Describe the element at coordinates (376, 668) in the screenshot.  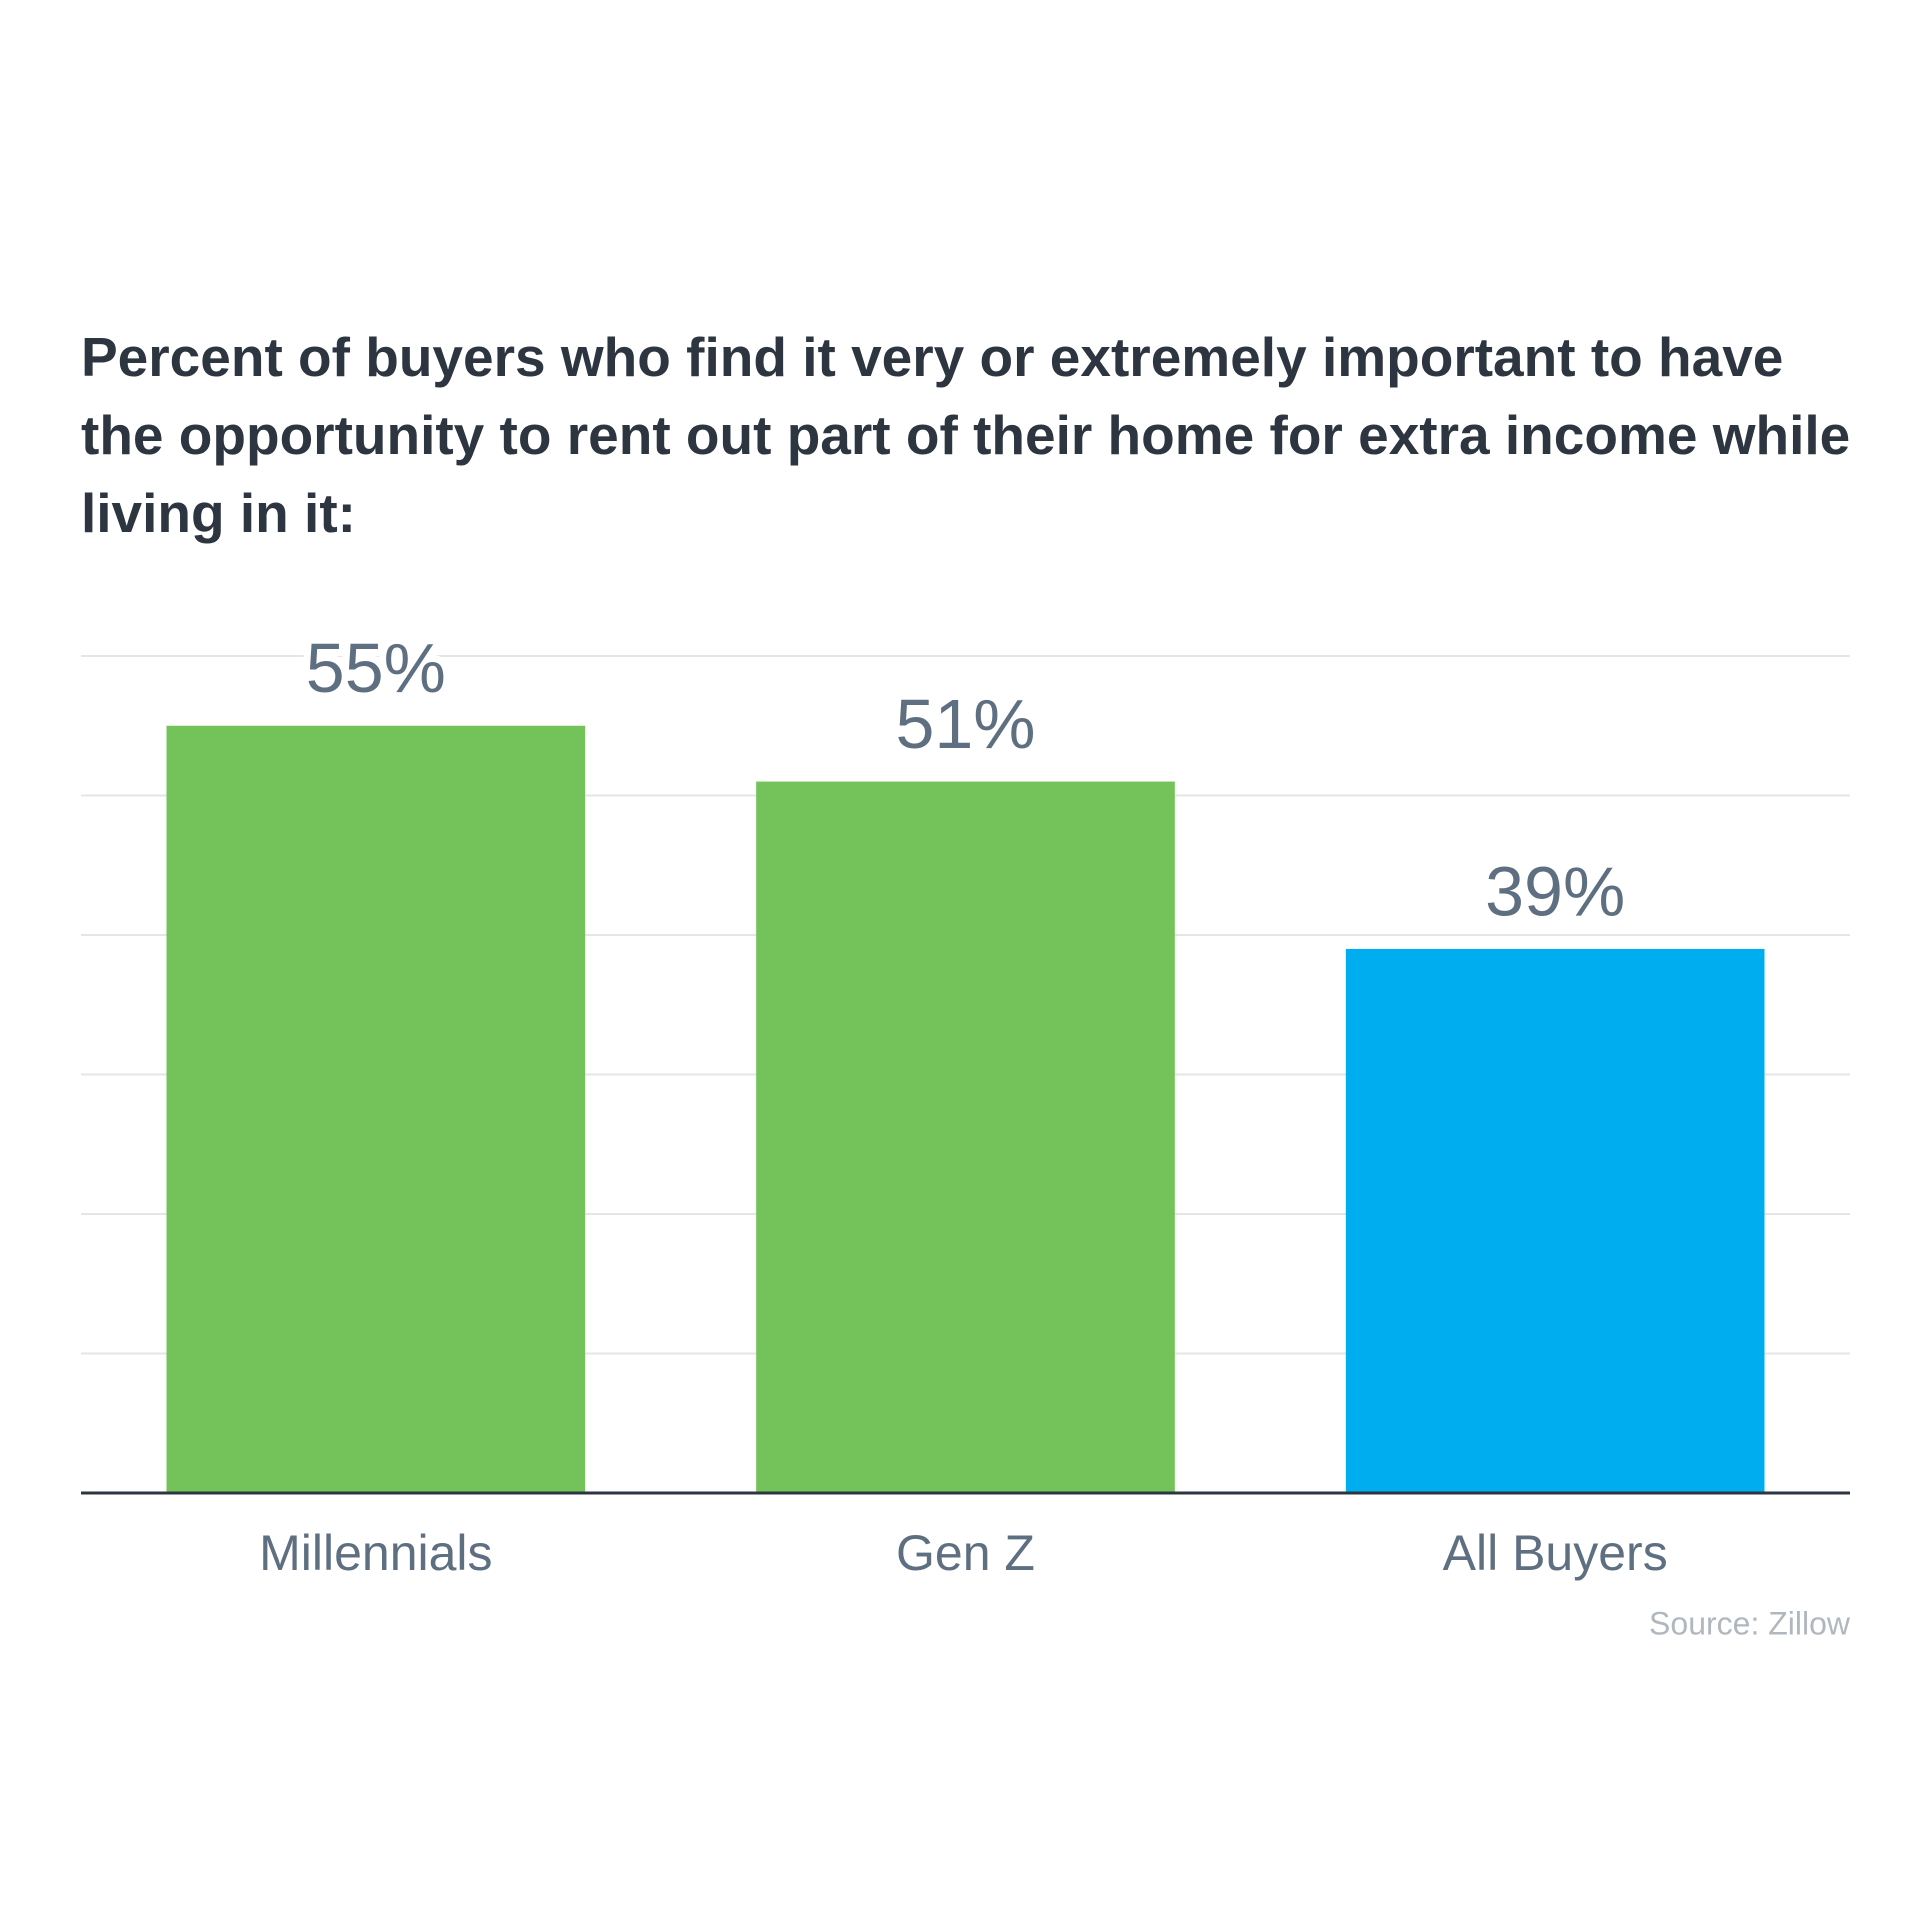
I see `value-label: 55%` at that location.